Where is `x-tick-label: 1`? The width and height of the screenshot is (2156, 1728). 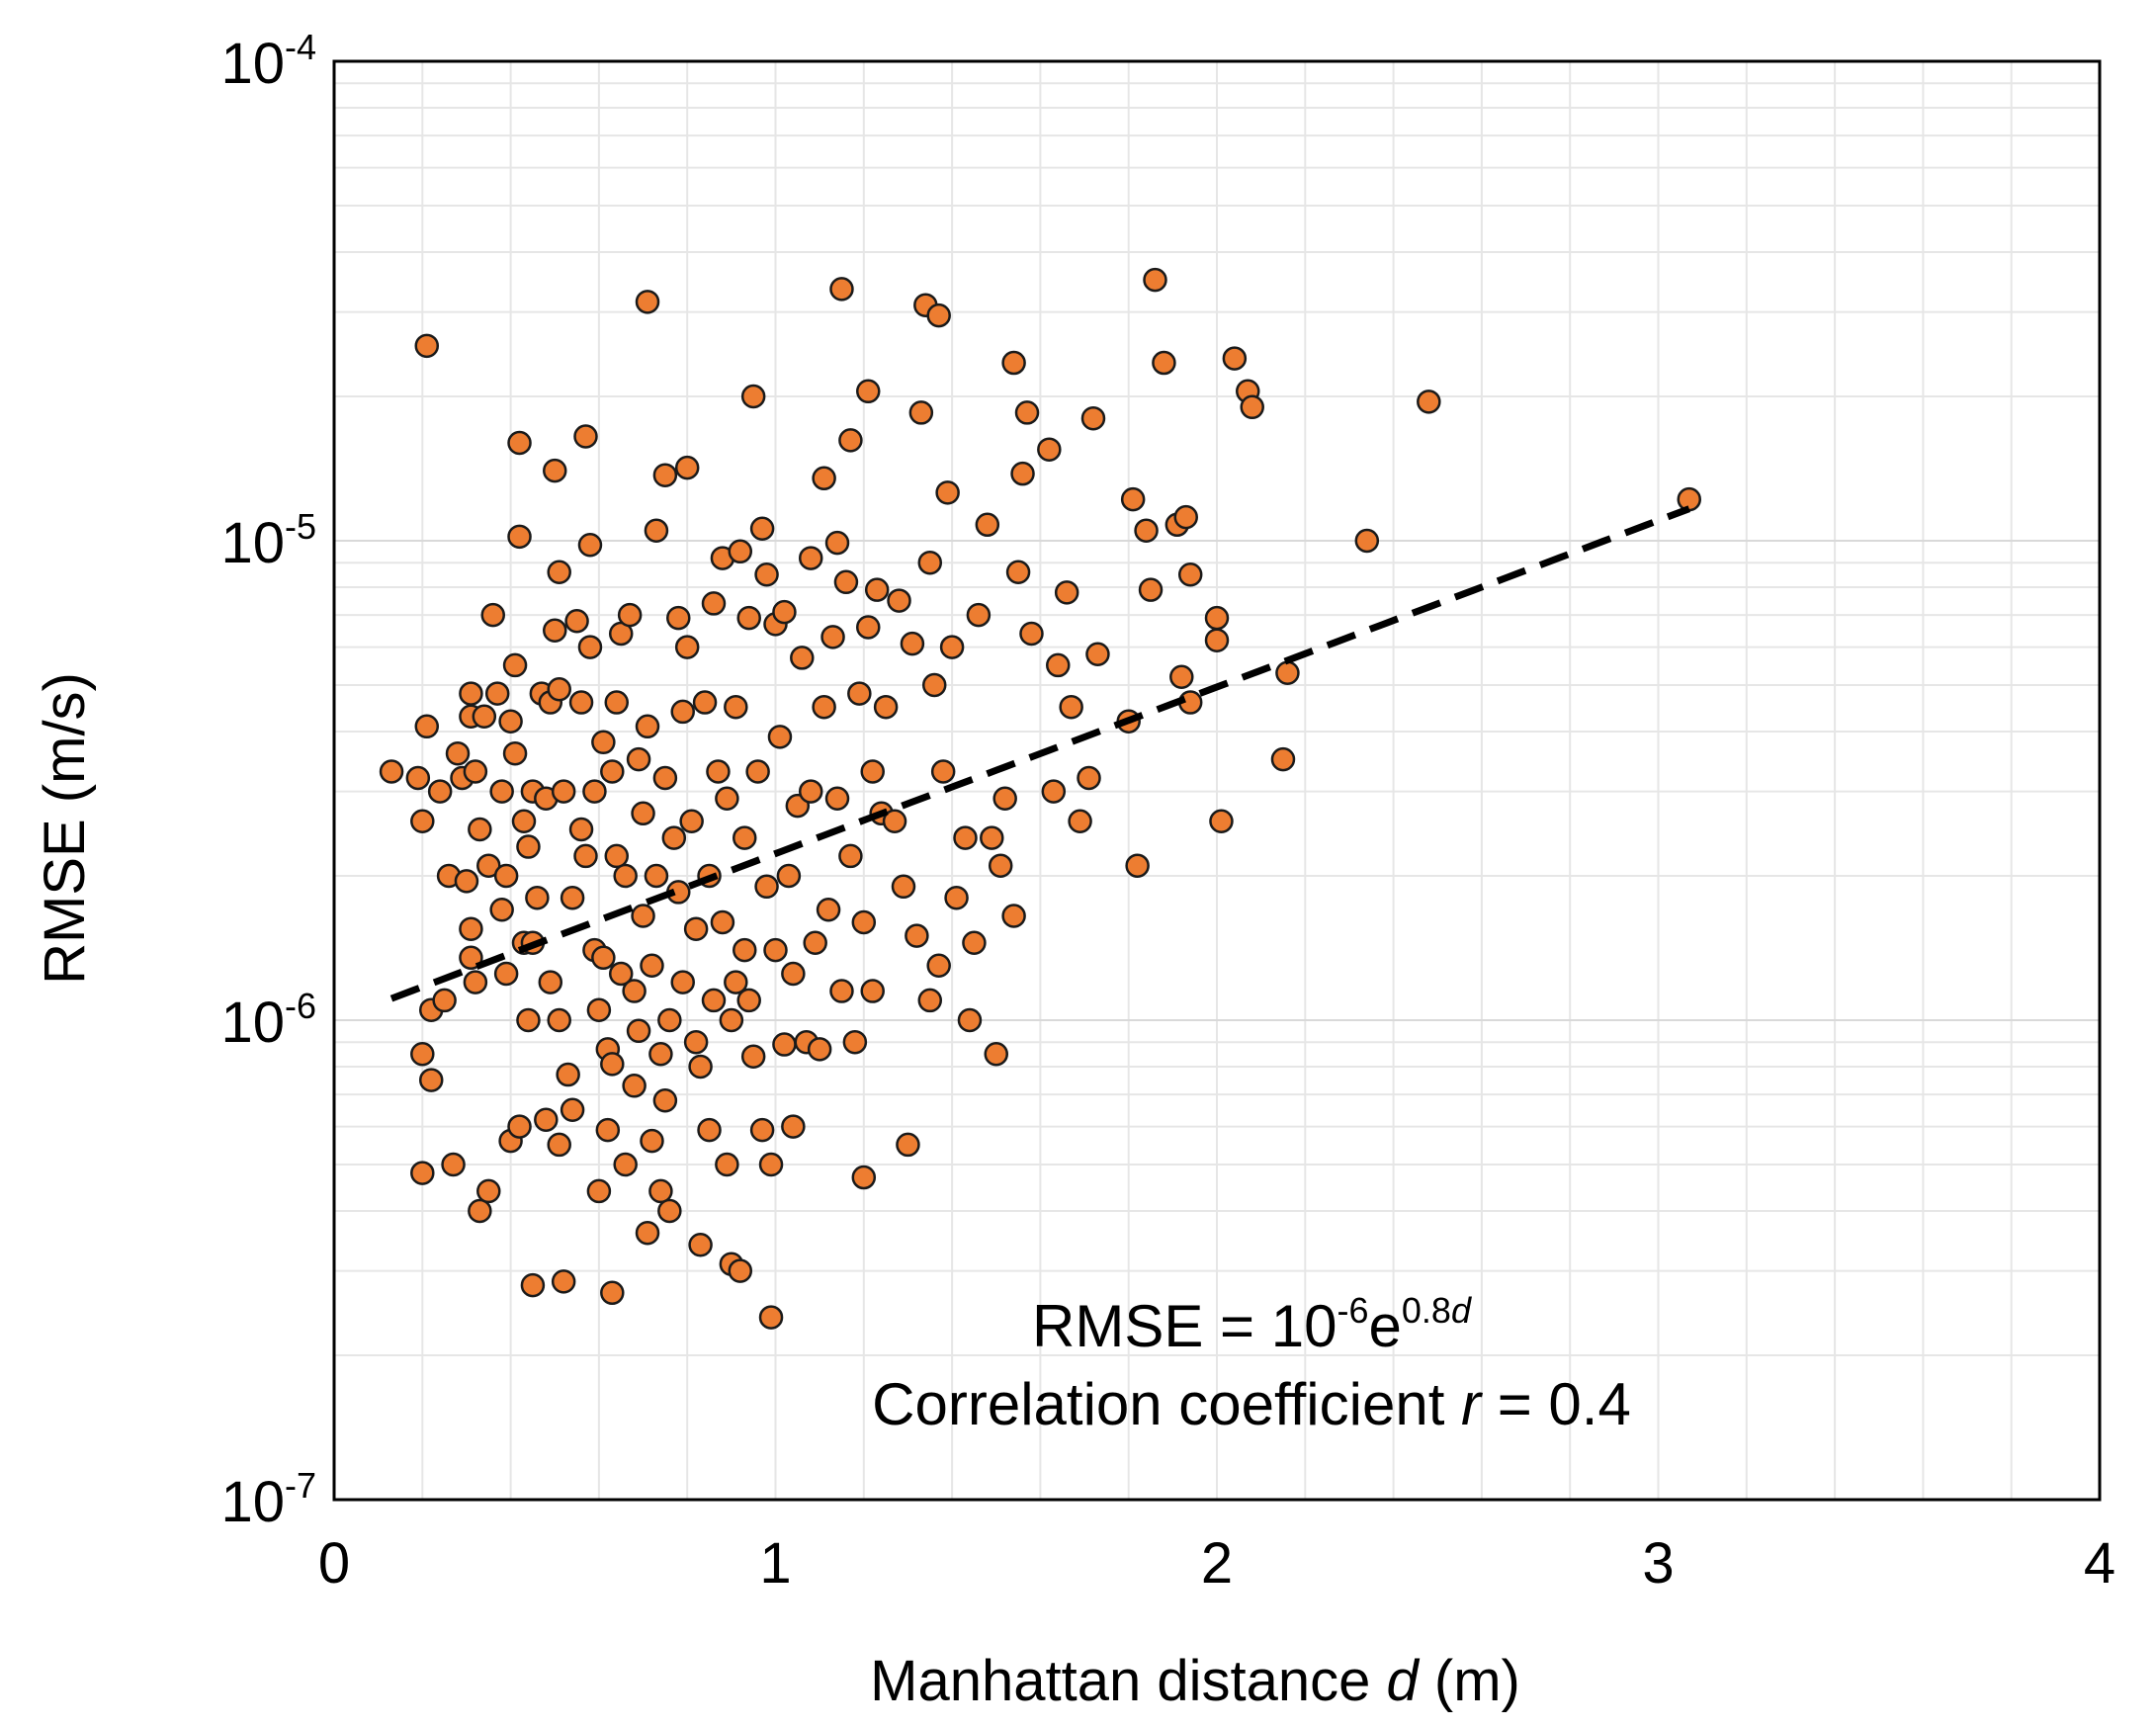
x-tick-label: 1 is located at coordinates (775, 1564).